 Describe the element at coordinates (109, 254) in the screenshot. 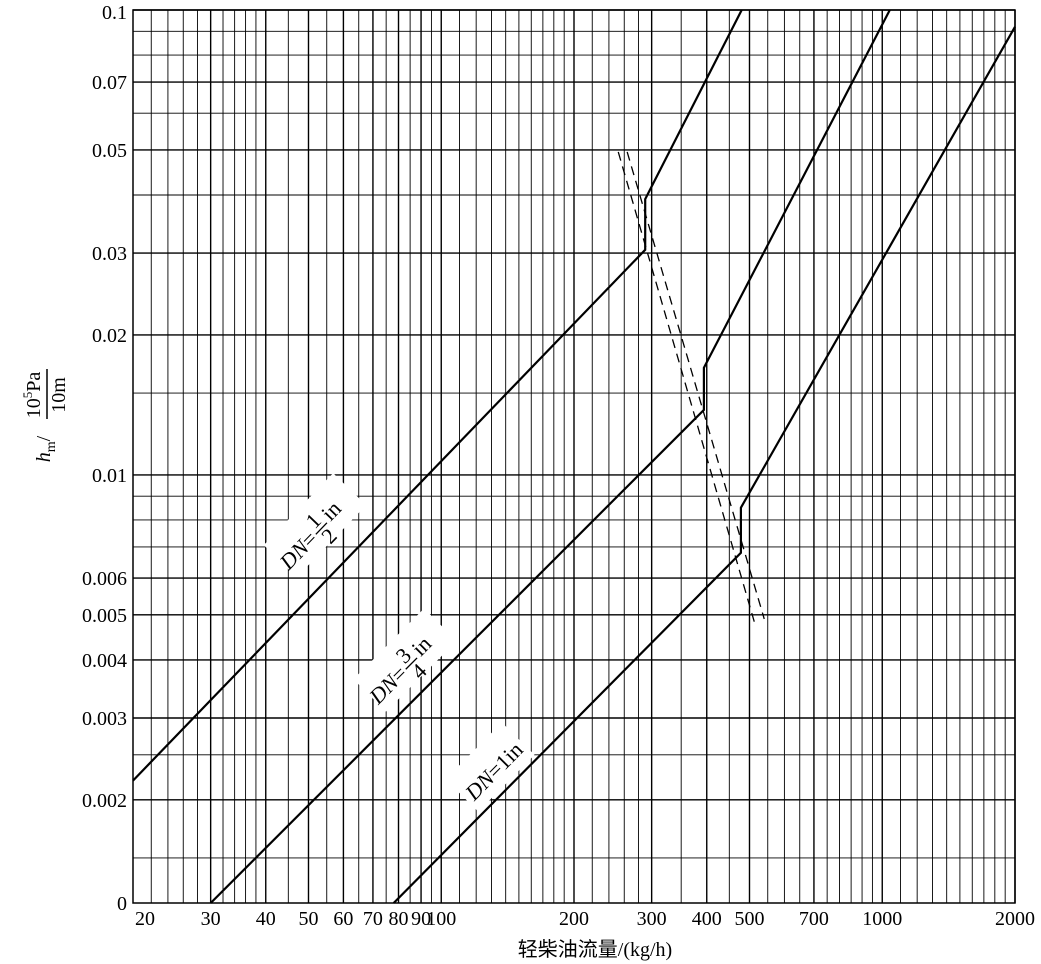

I see `y-tick-label: 0.03` at that location.